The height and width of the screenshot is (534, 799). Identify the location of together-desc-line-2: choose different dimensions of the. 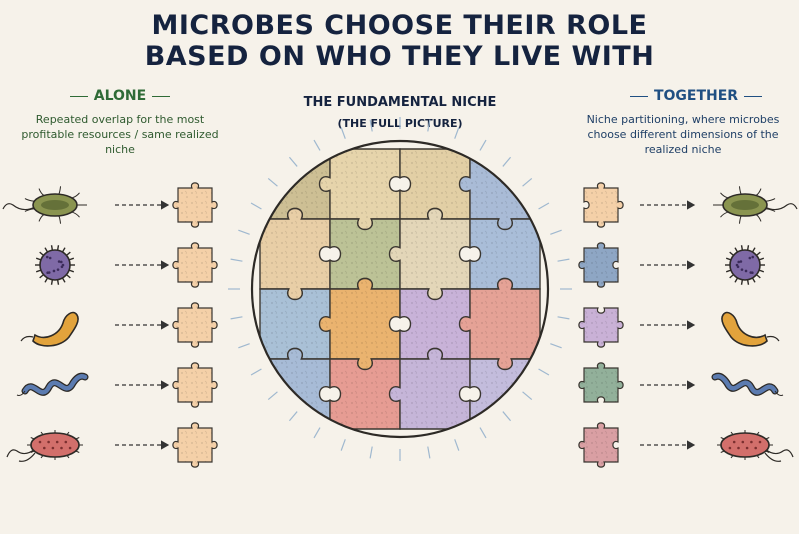
(683, 134).